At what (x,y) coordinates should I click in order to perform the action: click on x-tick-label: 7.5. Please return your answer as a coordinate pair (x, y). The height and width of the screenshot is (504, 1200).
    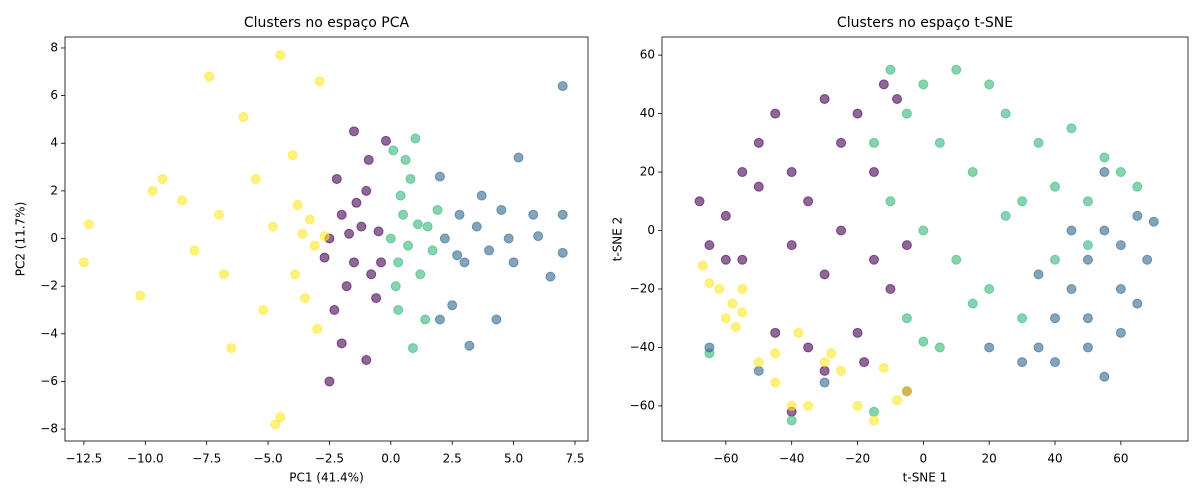
    Looking at the image, I should click on (574, 459).